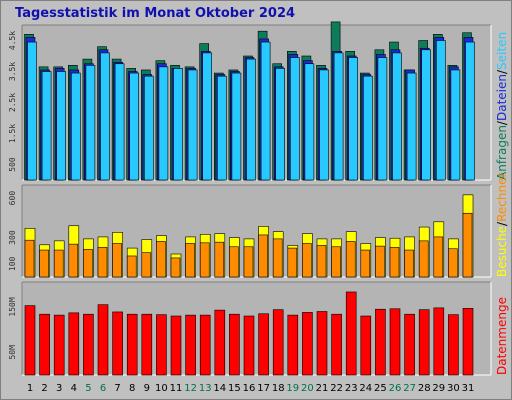 This screenshot has width=512, height=400. Describe the element at coordinates (380, 388) in the screenshot. I see `day-label-25: 25` at that location.